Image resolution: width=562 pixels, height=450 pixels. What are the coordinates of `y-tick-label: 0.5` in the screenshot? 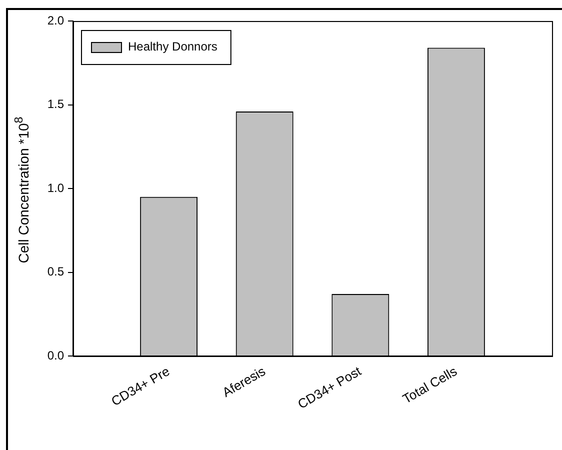 It's located at (55, 271).